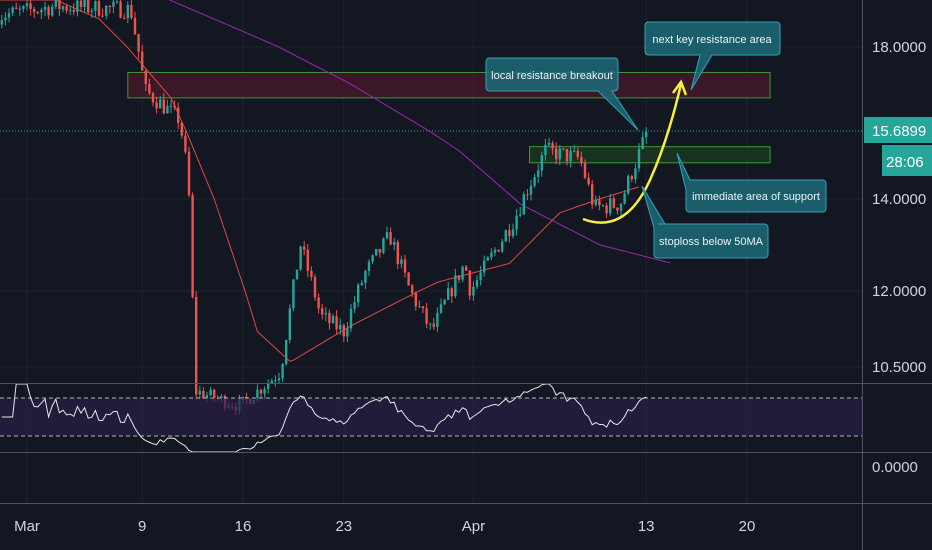 This screenshot has height=550, width=932. What do you see at coordinates (895, 467) in the screenshot?
I see `oscillator-tick: 0.0000` at bounding box center [895, 467].